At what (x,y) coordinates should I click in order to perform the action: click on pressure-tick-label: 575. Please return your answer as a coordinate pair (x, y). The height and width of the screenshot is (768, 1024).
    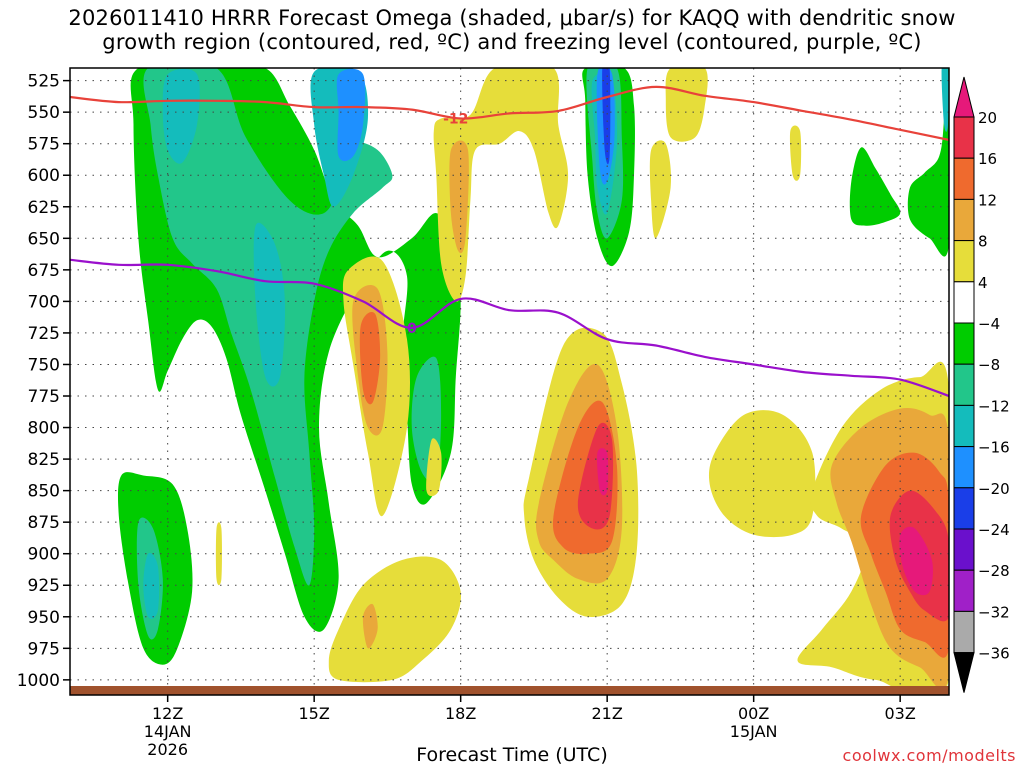
    Looking at the image, I should click on (44, 145).